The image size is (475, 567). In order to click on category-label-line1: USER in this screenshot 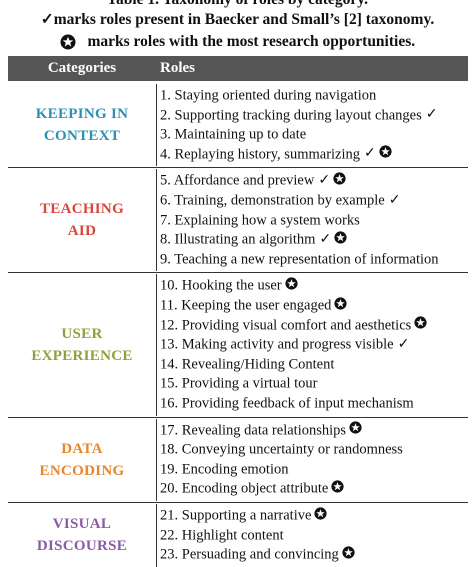, I will do `click(82, 333)`.